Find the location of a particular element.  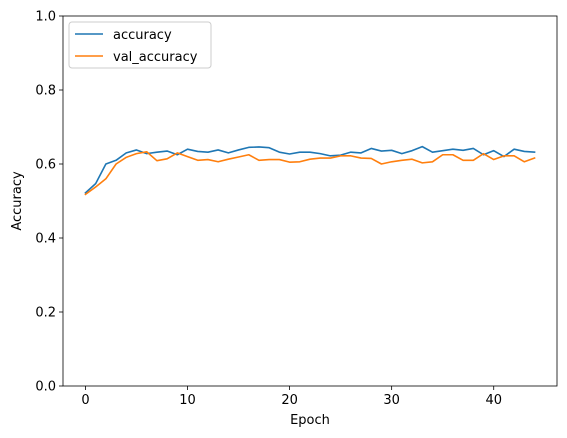

legend-label-accuracy: accuracy is located at coordinates (142, 35).